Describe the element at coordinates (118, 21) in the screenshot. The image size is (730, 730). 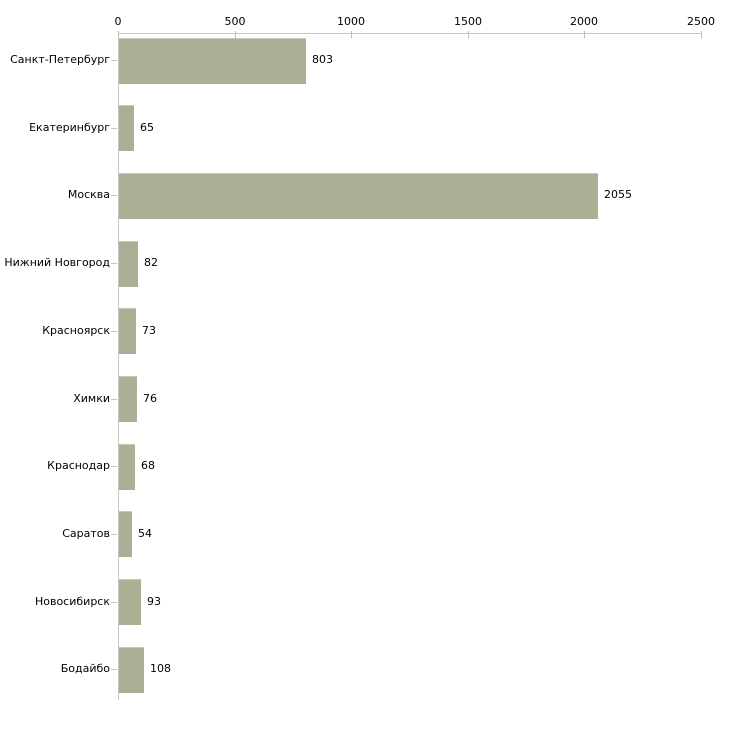
I see `x-axis-tick-label: 0` at that location.